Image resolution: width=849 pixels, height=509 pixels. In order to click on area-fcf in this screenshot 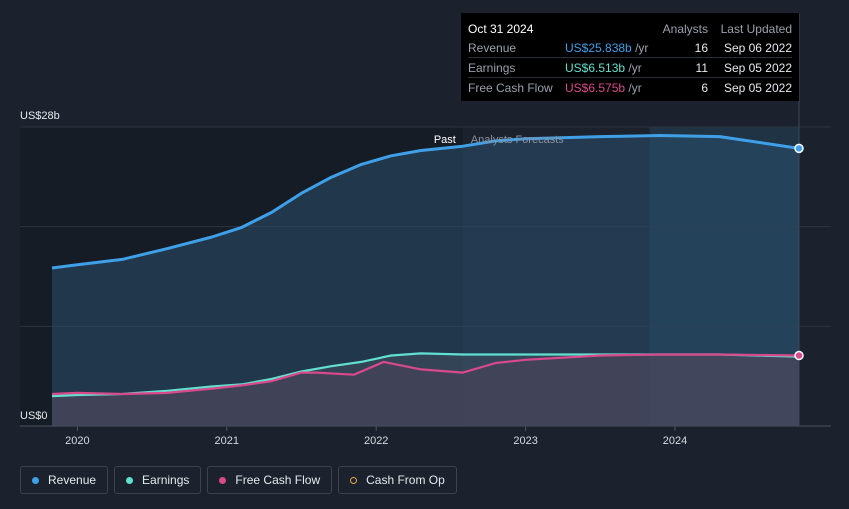, I will do `click(425, 390)`.